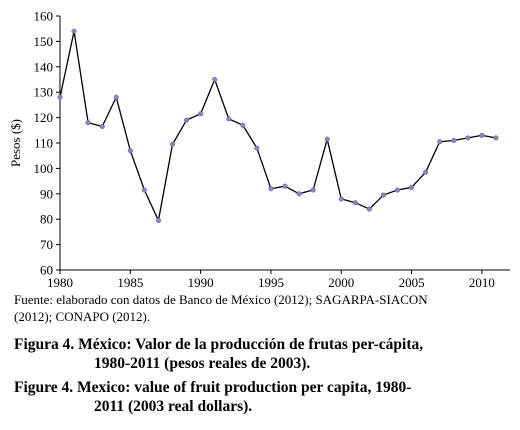 The width and height of the screenshot is (520, 430). What do you see at coordinates (44, 92) in the screenshot?
I see `y-tick-label: 130` at bounding box center [44, 92].